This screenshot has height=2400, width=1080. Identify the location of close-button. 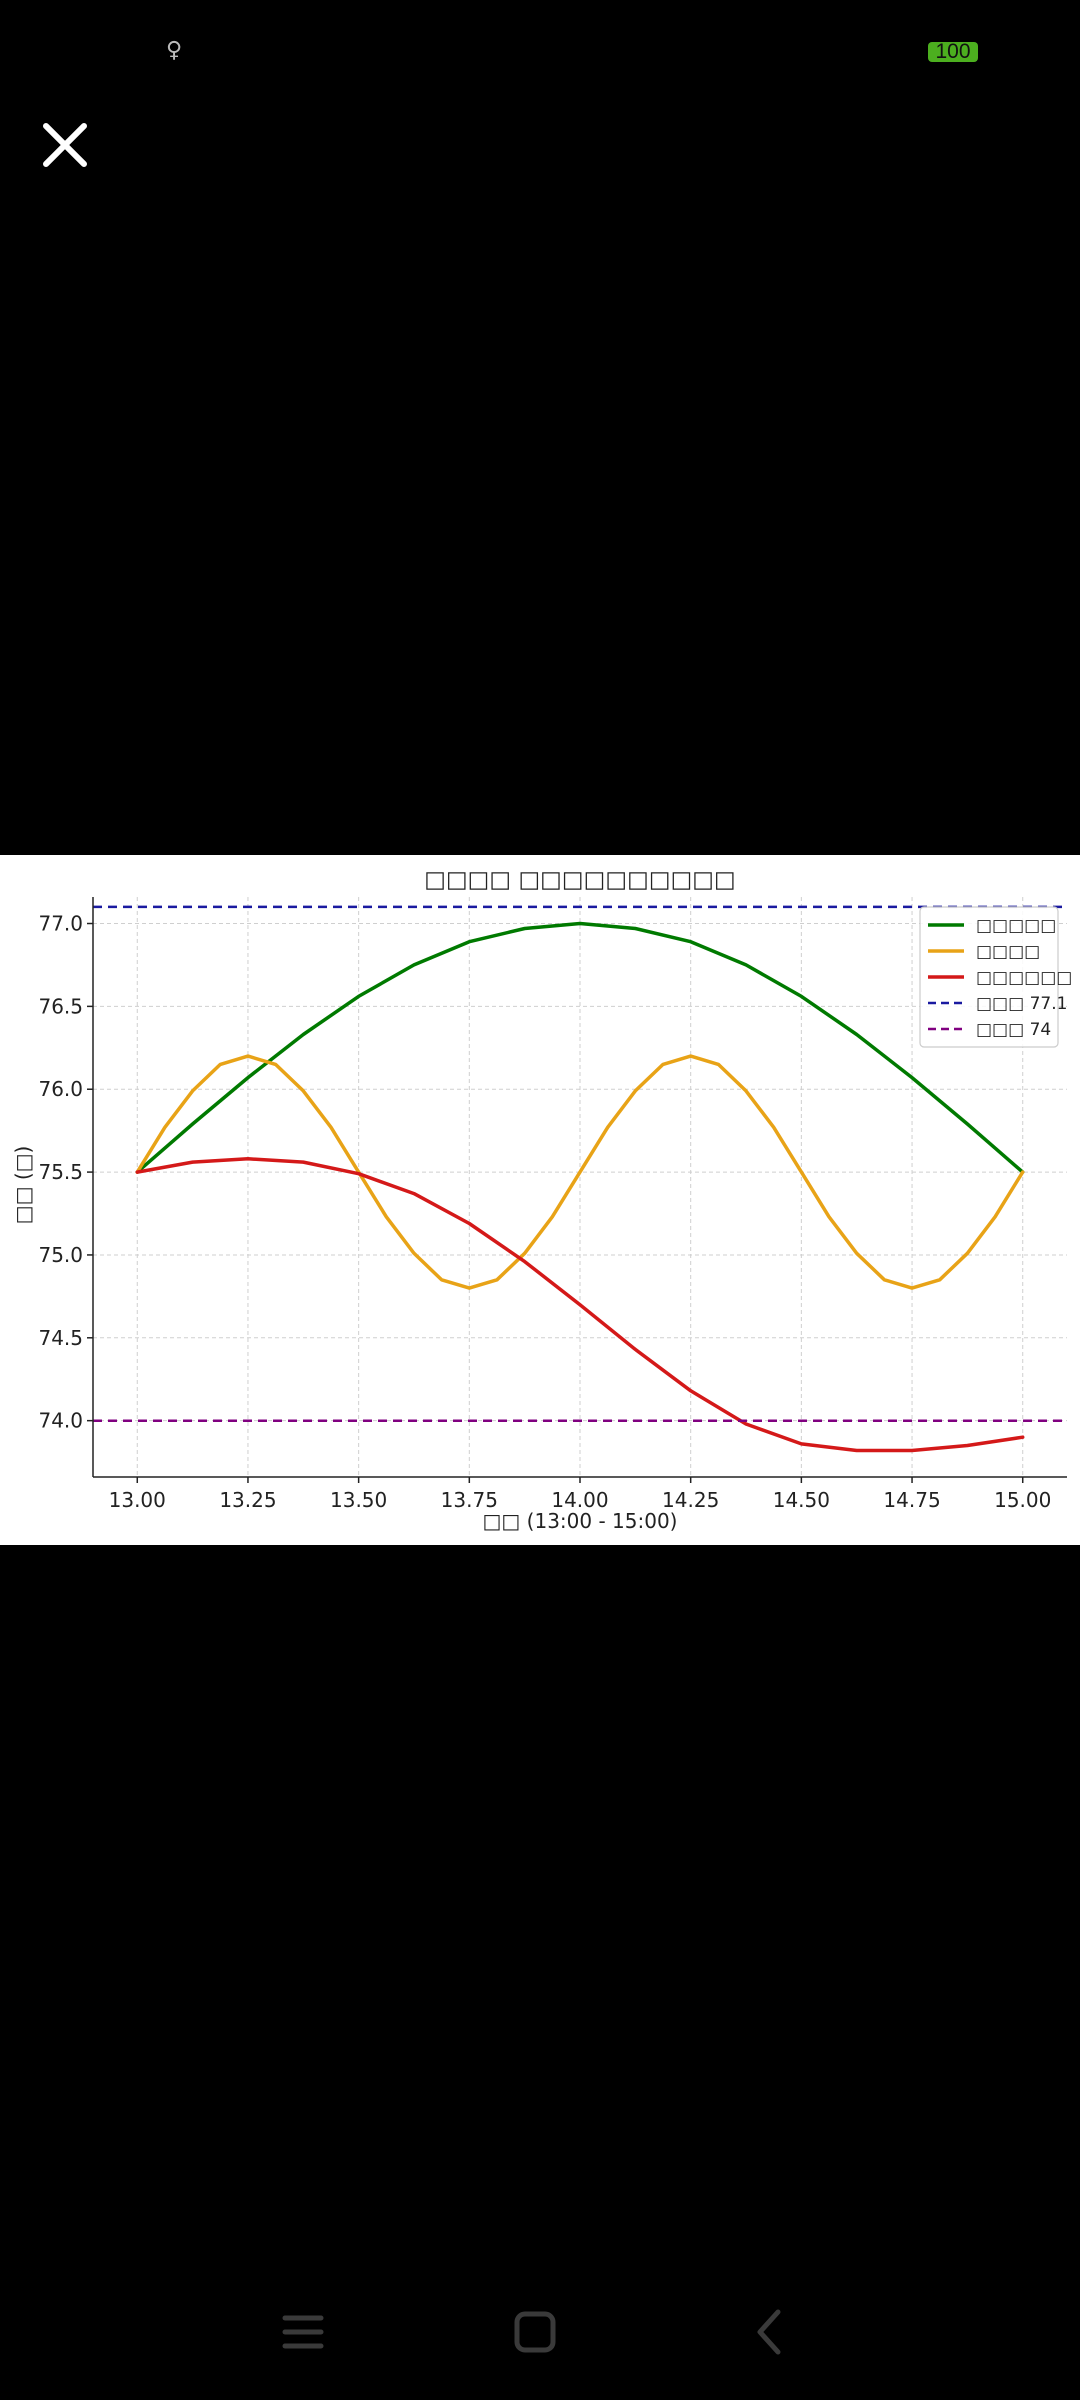
(65, 145).